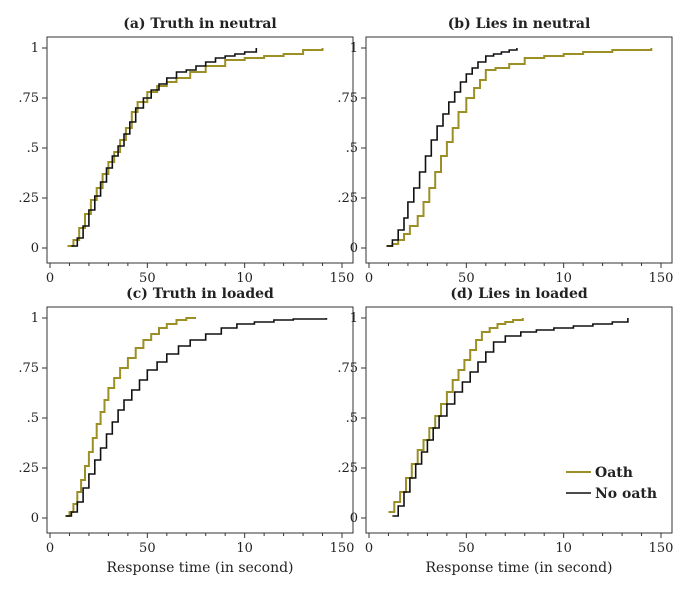  Describe the element at coordinates (200, 24) in the screenshot. I see `panel-title: (a) Truth in neutral` at that location.